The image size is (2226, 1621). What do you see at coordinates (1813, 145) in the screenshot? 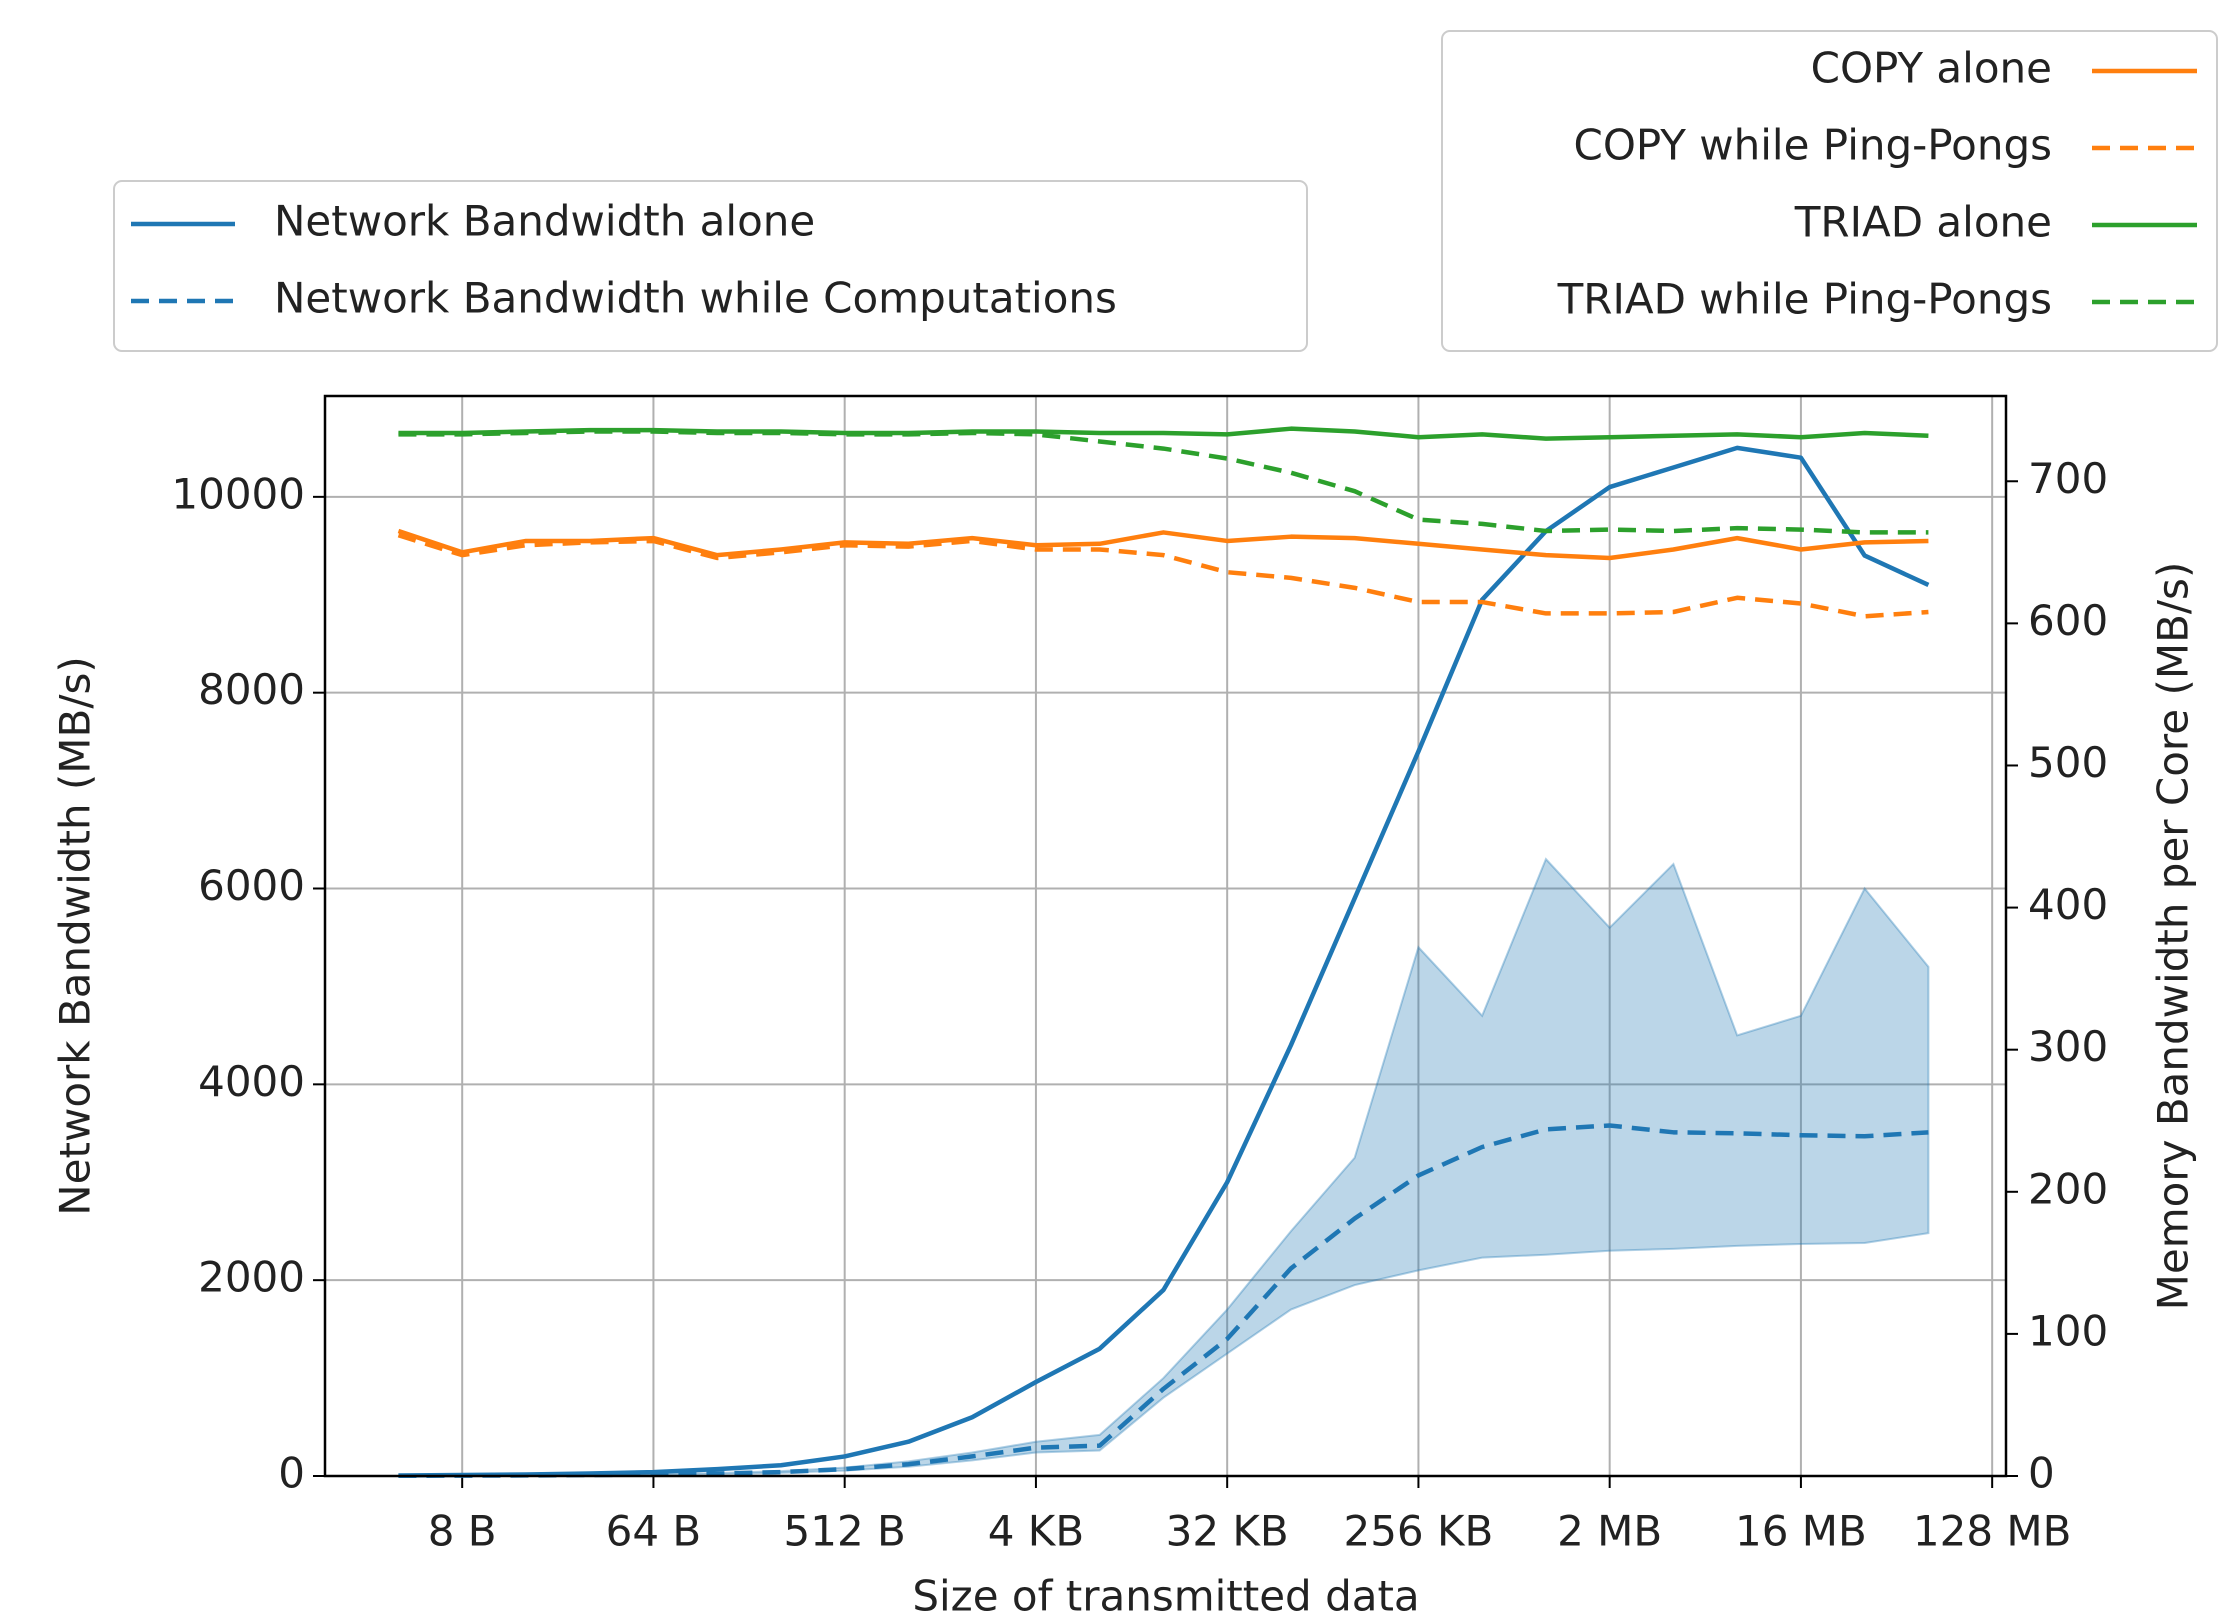
I see `legend-label: COPY while Ping-Pongs` at bounding box center [1813, 145].